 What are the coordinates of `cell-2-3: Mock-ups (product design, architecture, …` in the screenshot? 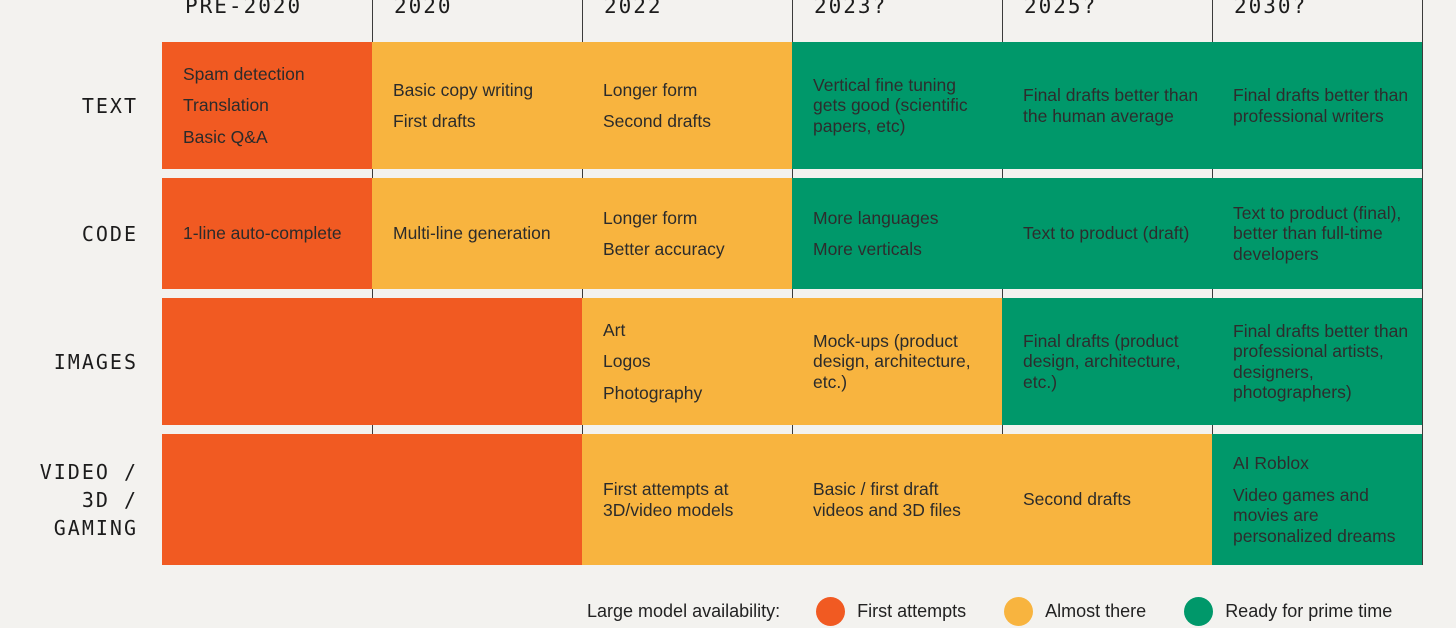 It's located at (897, 361).